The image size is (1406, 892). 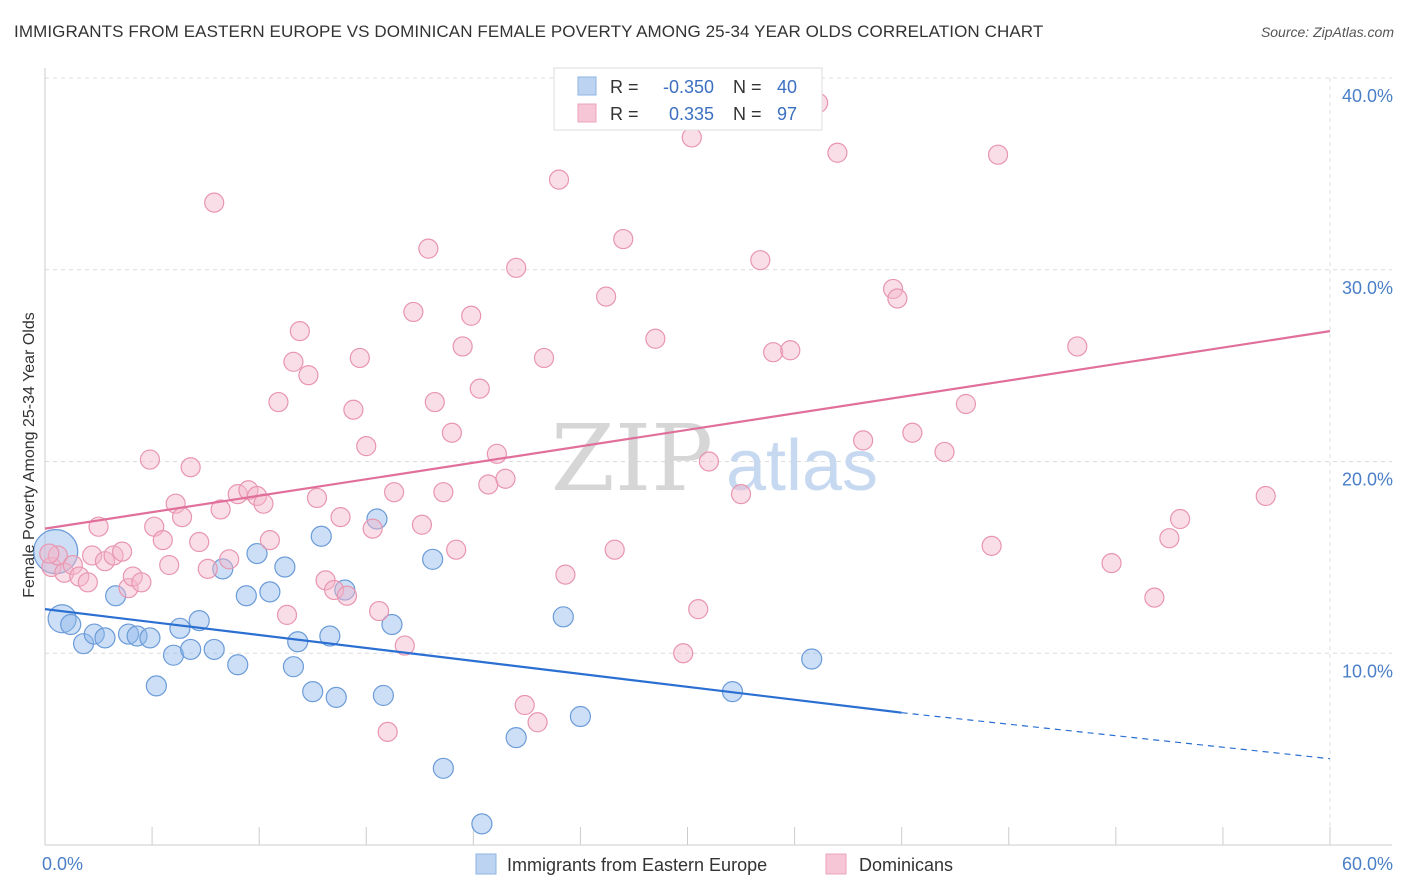 I want to click on legend-swatch-blue, so click(x=587, y=86).